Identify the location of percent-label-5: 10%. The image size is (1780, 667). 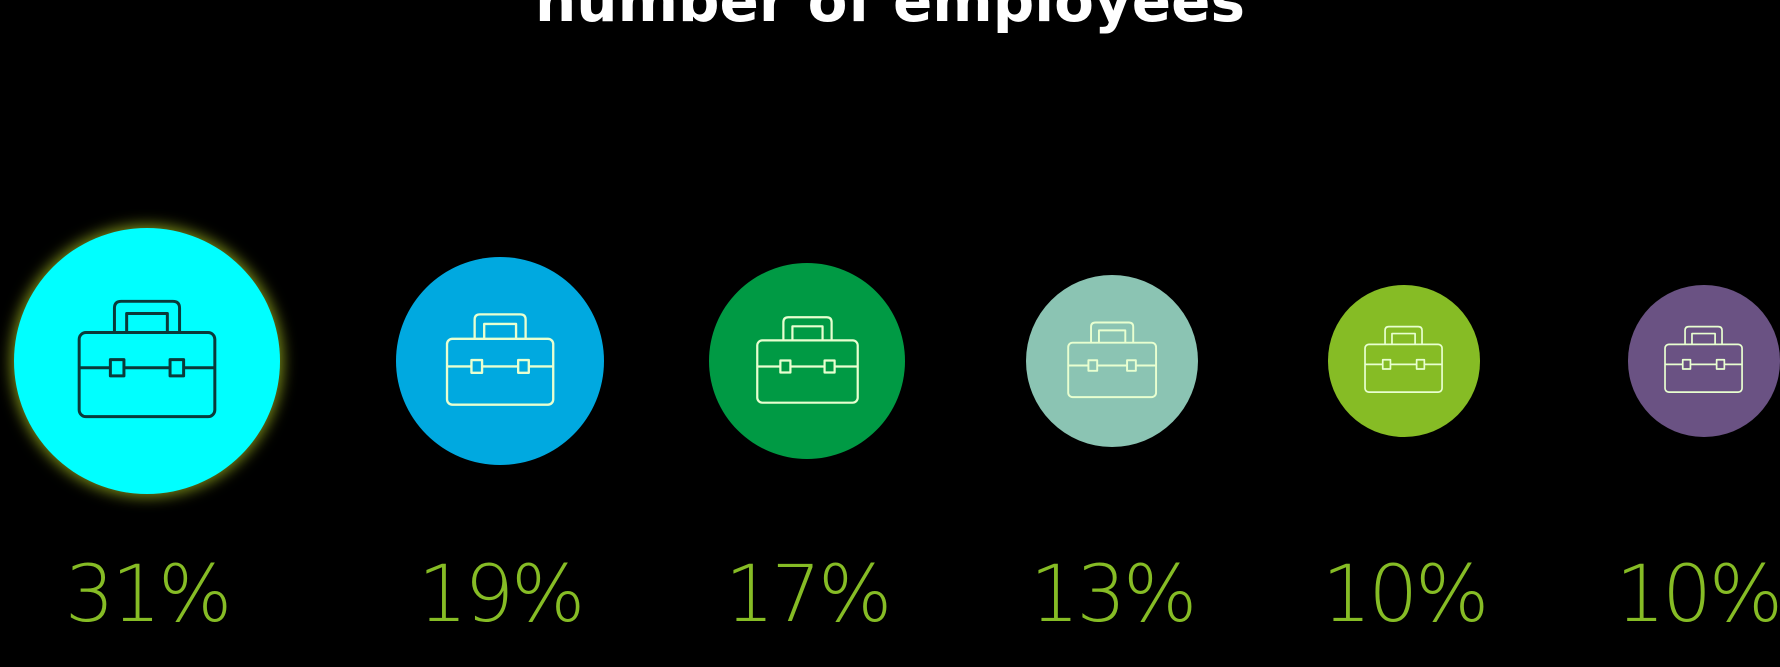
(1405, 595).